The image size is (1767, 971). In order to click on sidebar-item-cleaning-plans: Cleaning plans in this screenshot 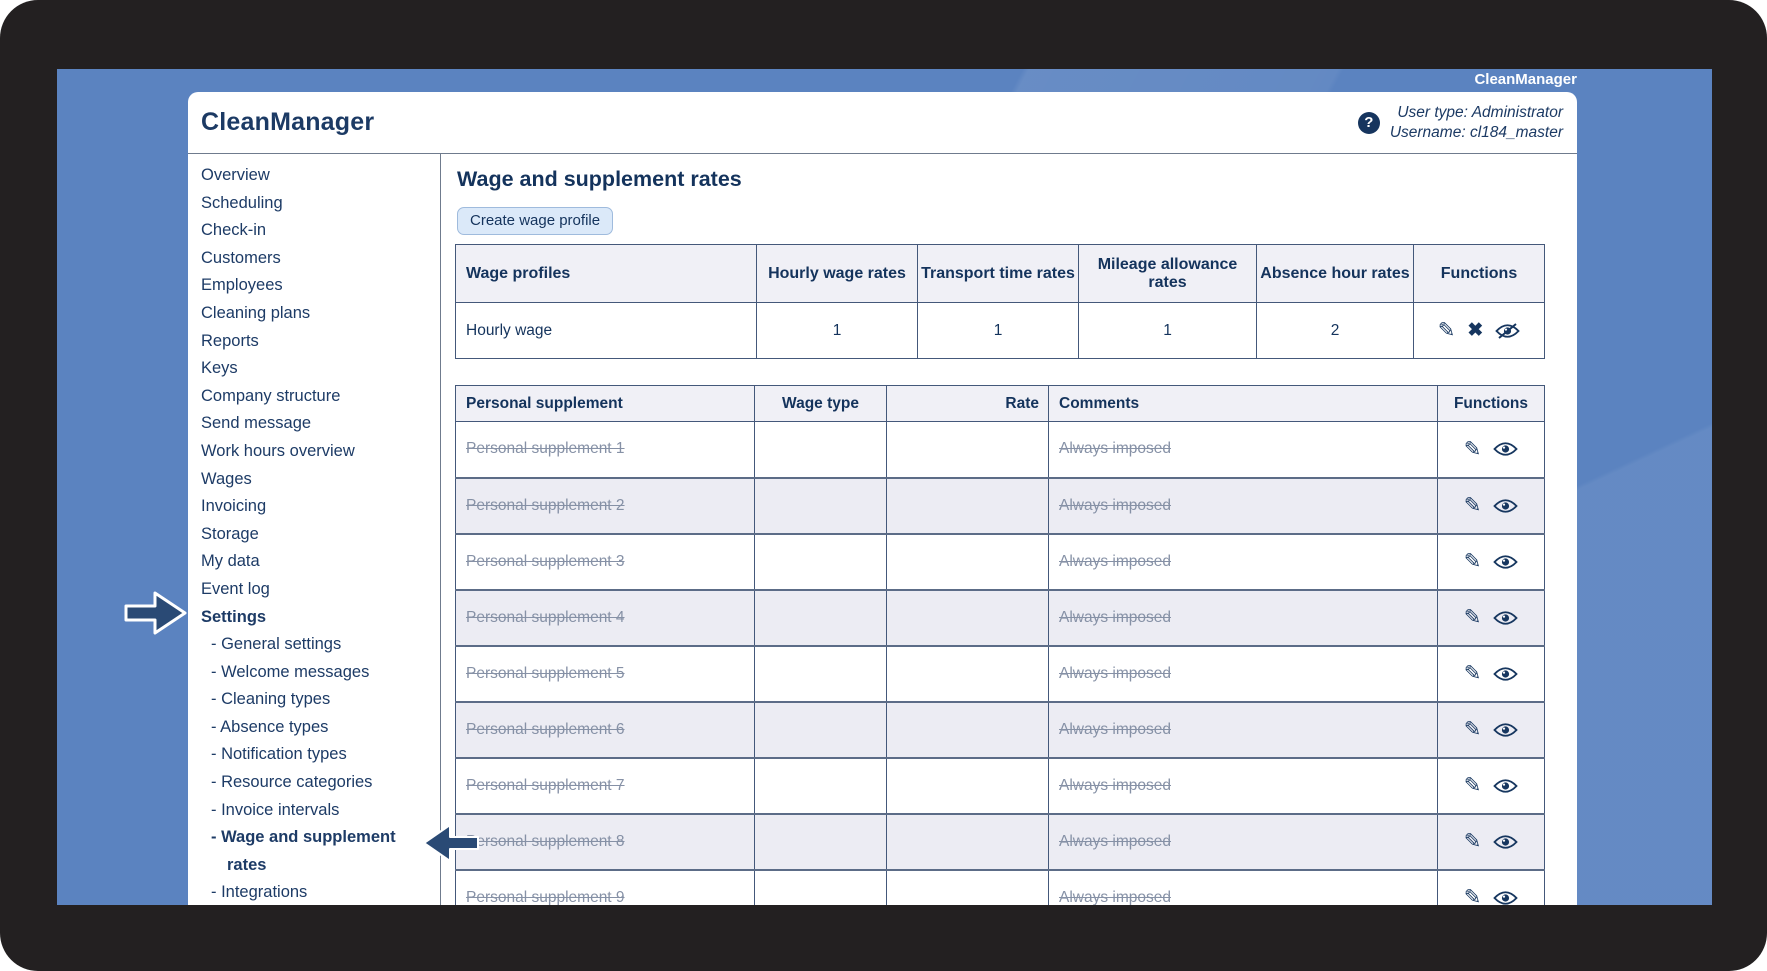, I will do `click(256, 312)`.